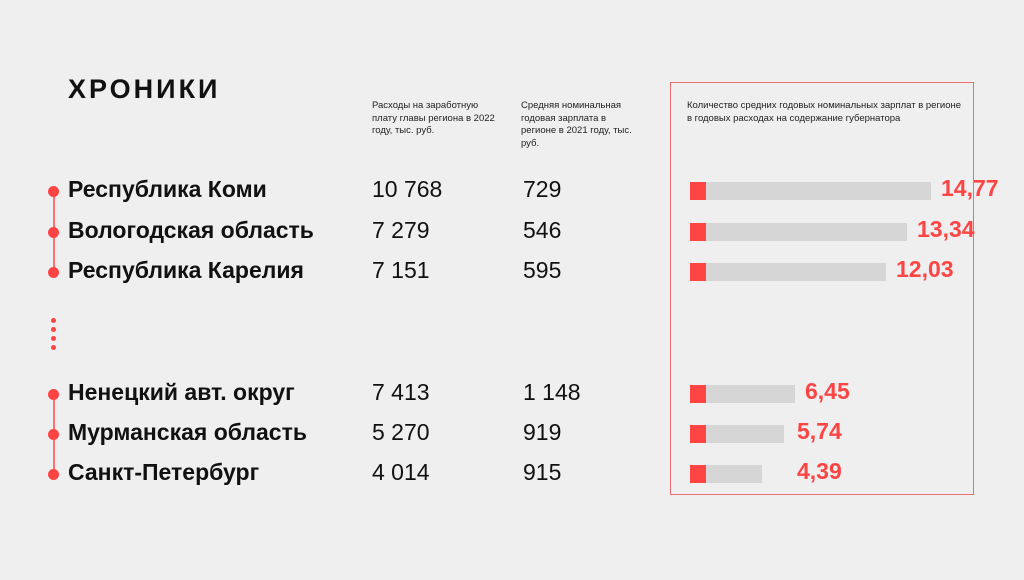 Image resolution: width=1024 pixels, height=580 pixels. Describe the element at coordinates (542, 432) in the screenshot. I see `salary-value: 919` at that location.